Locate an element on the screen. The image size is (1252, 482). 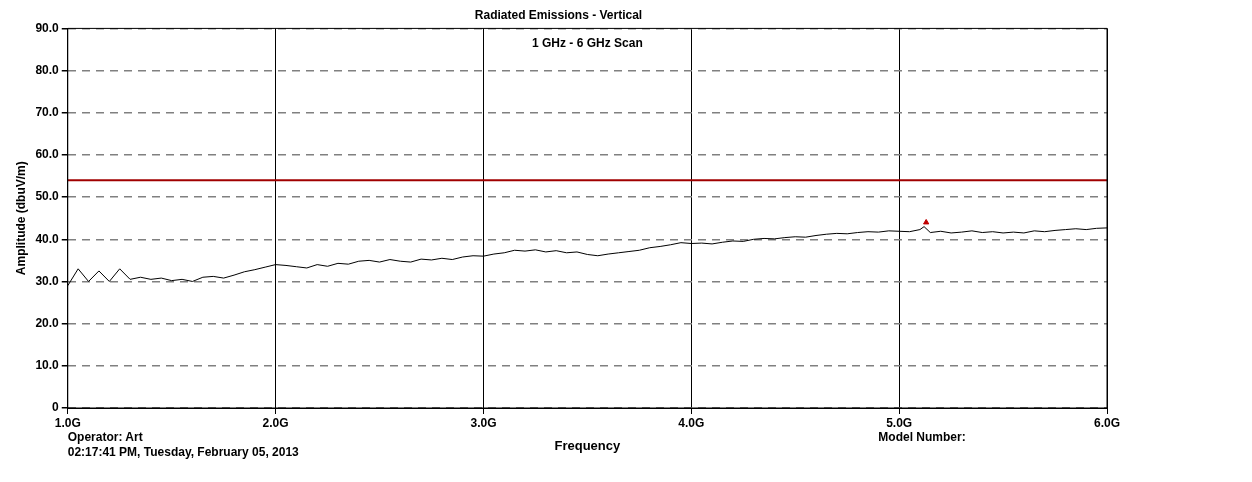
y-tick-label: 50.0 is located at coordinates (47, 196).